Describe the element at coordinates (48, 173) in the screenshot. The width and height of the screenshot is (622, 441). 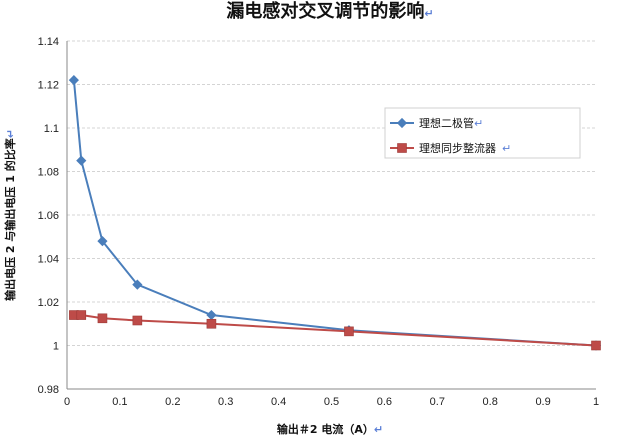
I see `y-tick-label: 1.08` at that location.